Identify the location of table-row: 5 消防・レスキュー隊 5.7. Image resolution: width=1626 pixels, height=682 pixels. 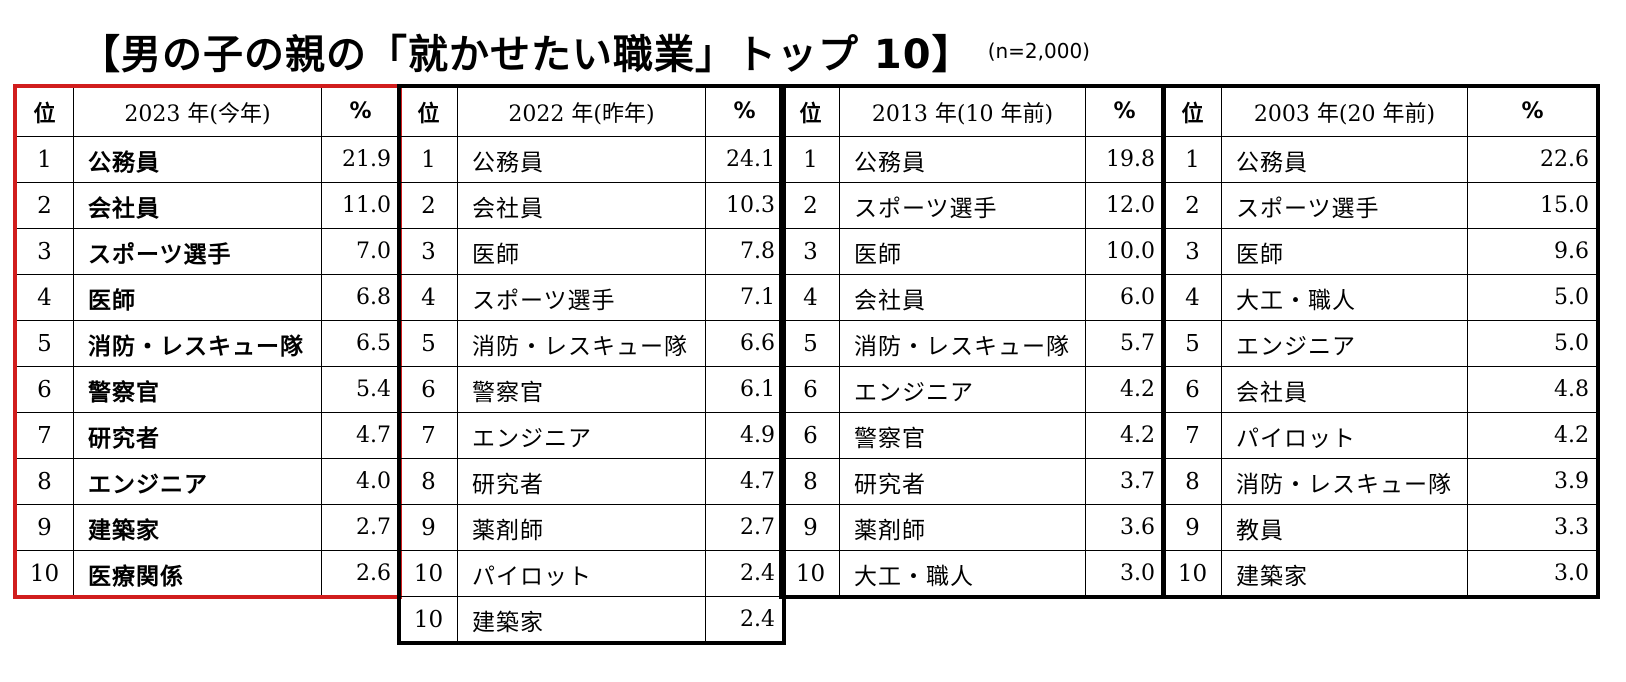
(972, 343).